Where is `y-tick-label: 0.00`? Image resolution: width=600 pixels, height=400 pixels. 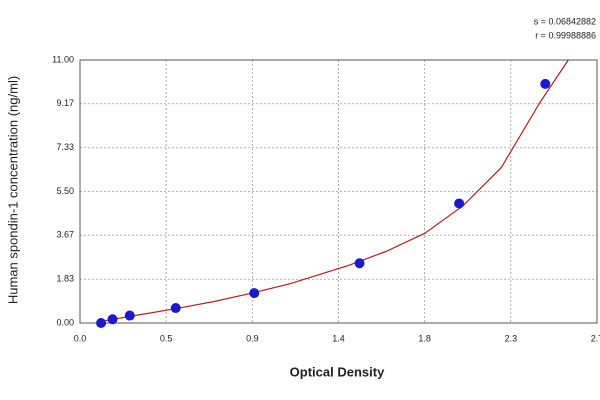 y-tick-label: 0.00 is located at coordinates (65, 322).